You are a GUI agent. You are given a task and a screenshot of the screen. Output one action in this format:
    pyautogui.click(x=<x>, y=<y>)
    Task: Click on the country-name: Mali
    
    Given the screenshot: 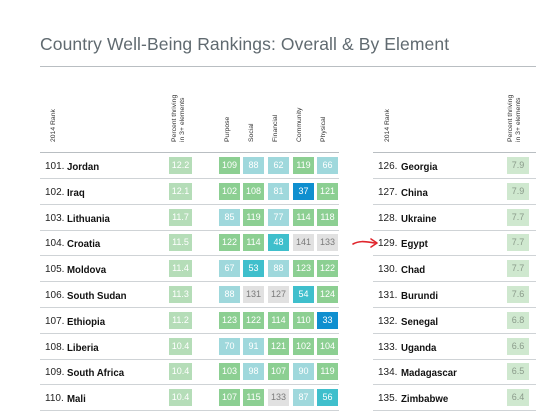 What is the action you would take?
    pyautogui.click(x=76, y=399)
    